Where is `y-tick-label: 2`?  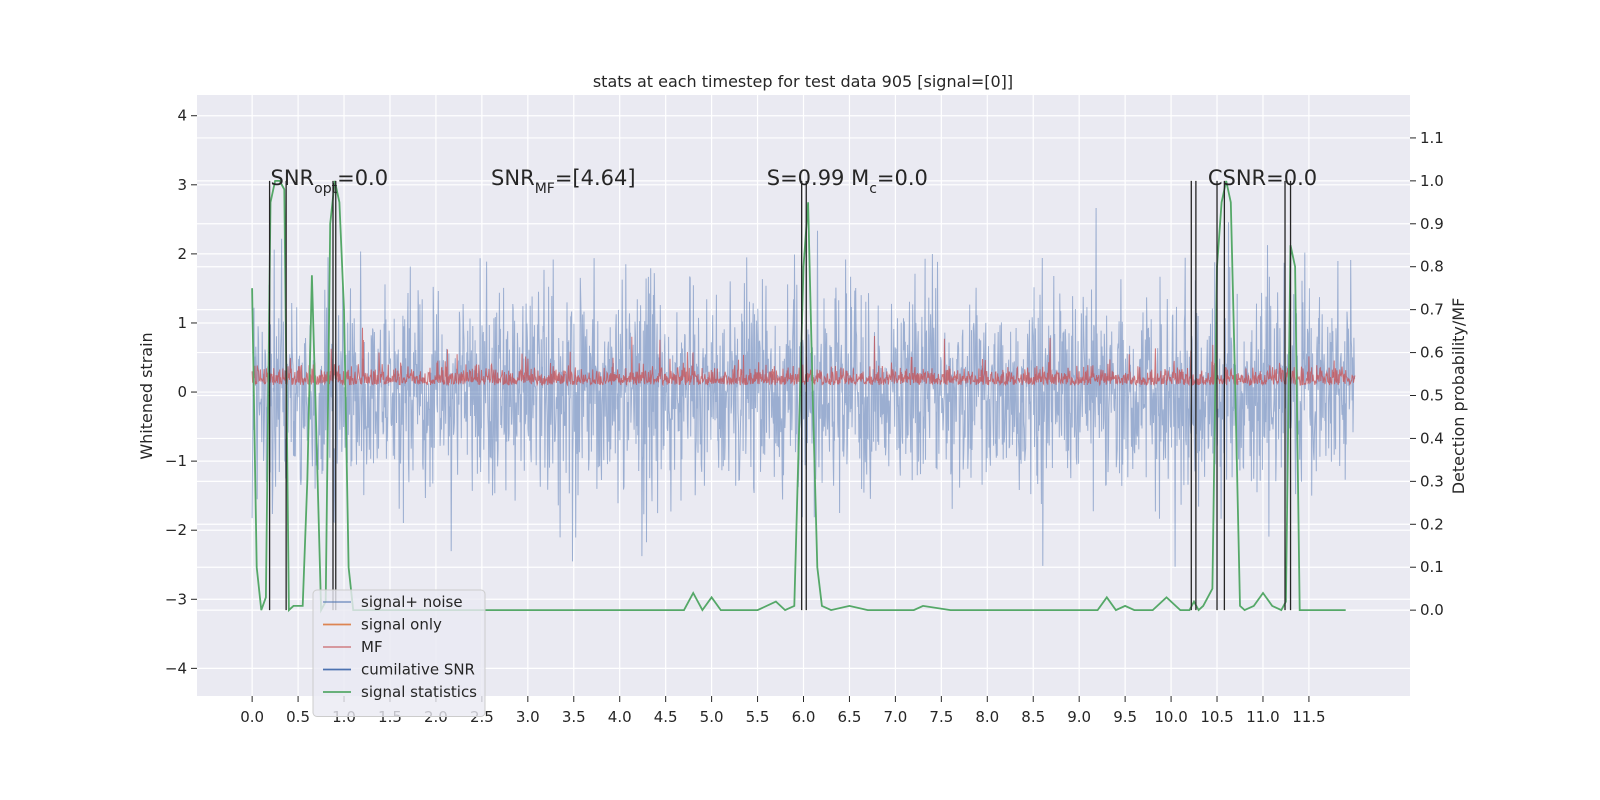 y-tick-label: 2 is located at coordinates (182, 254).